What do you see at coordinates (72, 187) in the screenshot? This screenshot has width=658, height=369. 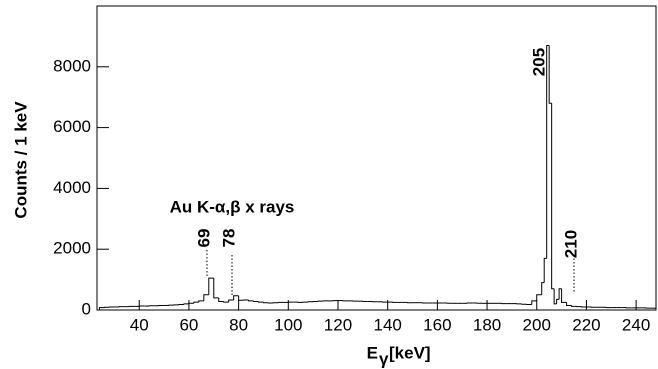 I see `y-tick-label: 4000` at bounding box center [72, 187].